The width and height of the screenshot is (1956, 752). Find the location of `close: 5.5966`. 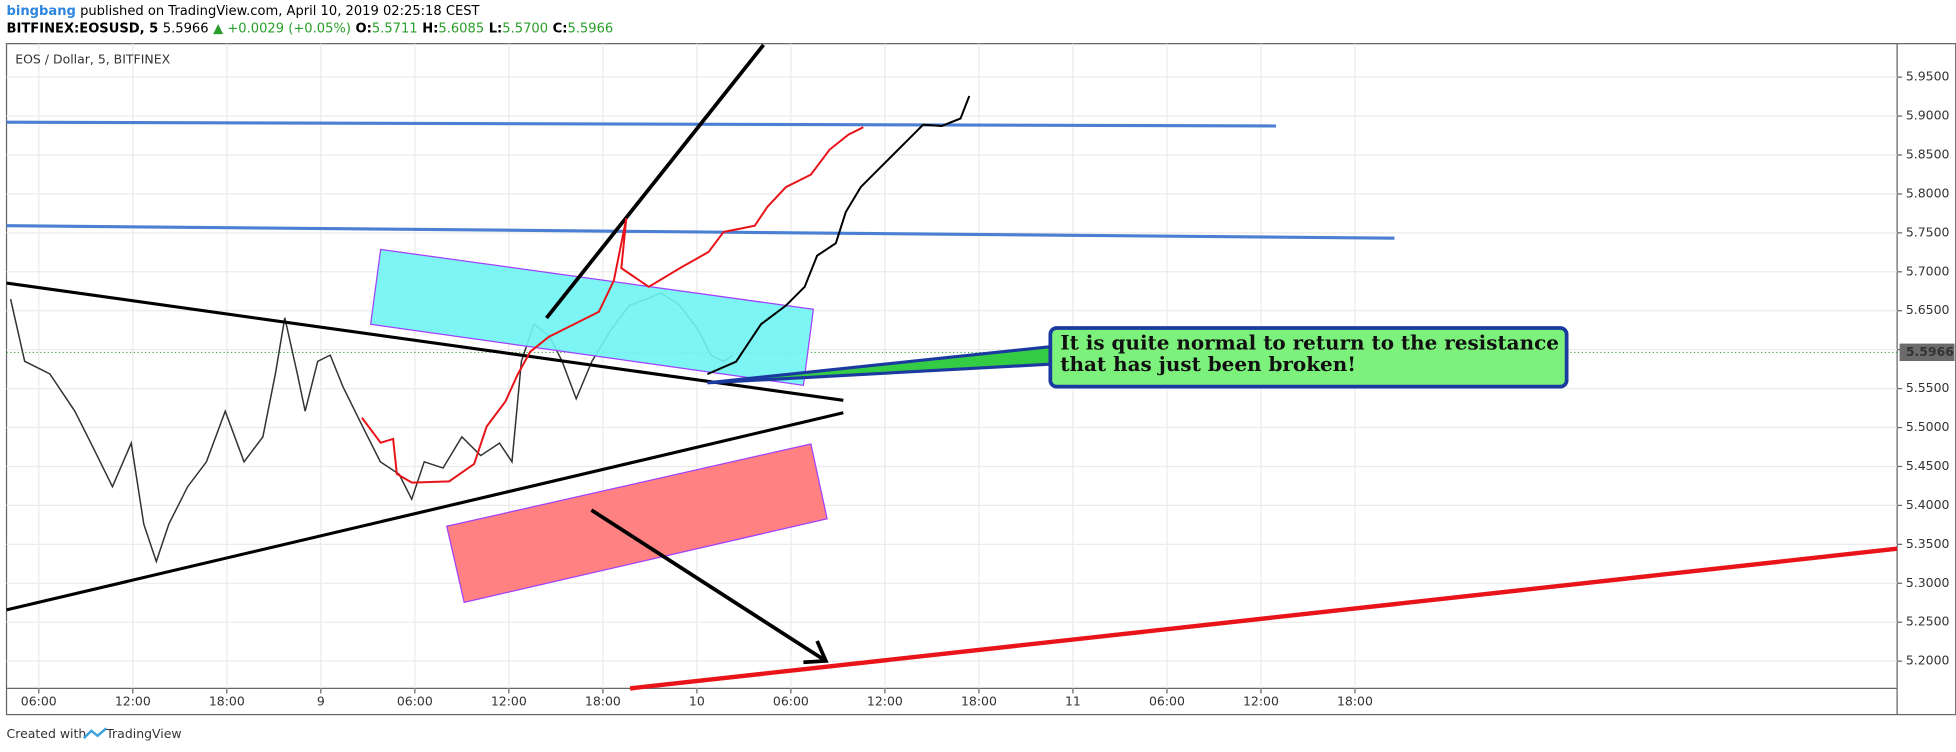

close: 5.5966 is located at coordinates (590, 28).